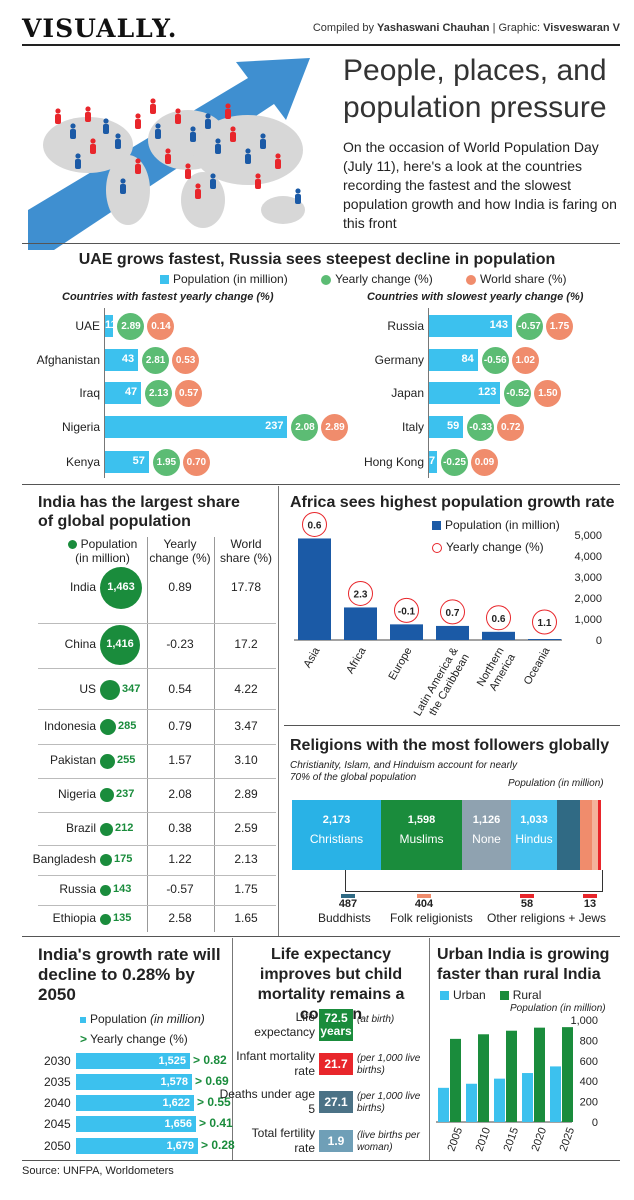 The image size is (634, 1200). I want to click on fast-population-value: 57, so click(138, 461).